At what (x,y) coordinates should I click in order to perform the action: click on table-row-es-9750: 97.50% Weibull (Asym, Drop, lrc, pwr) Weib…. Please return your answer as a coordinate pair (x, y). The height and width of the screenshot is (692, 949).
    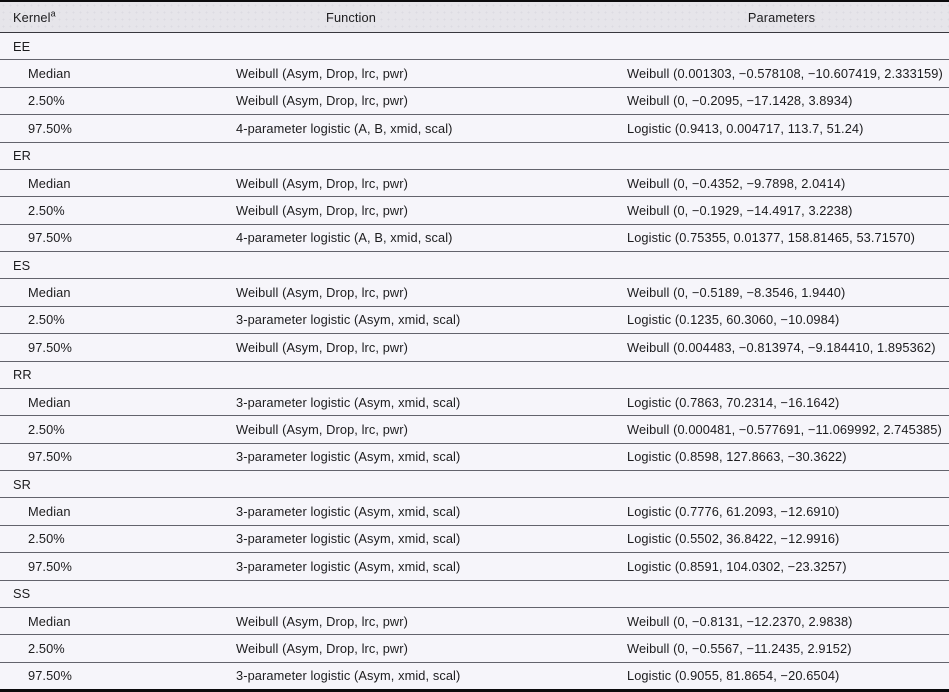
    Looking at the image, I should click on (474, 346).